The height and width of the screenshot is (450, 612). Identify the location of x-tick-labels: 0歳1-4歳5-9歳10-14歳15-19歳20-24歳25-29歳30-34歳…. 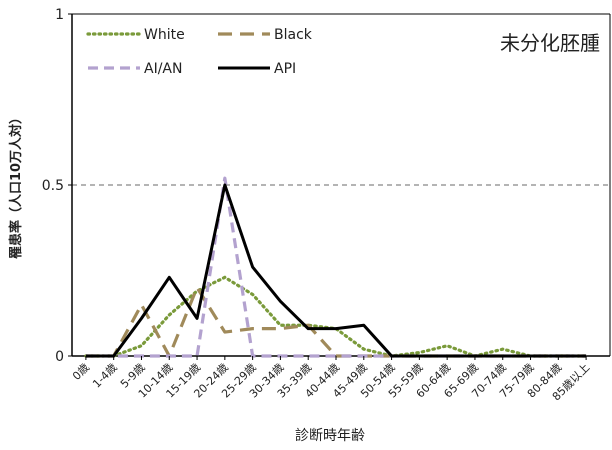
(331, 379).